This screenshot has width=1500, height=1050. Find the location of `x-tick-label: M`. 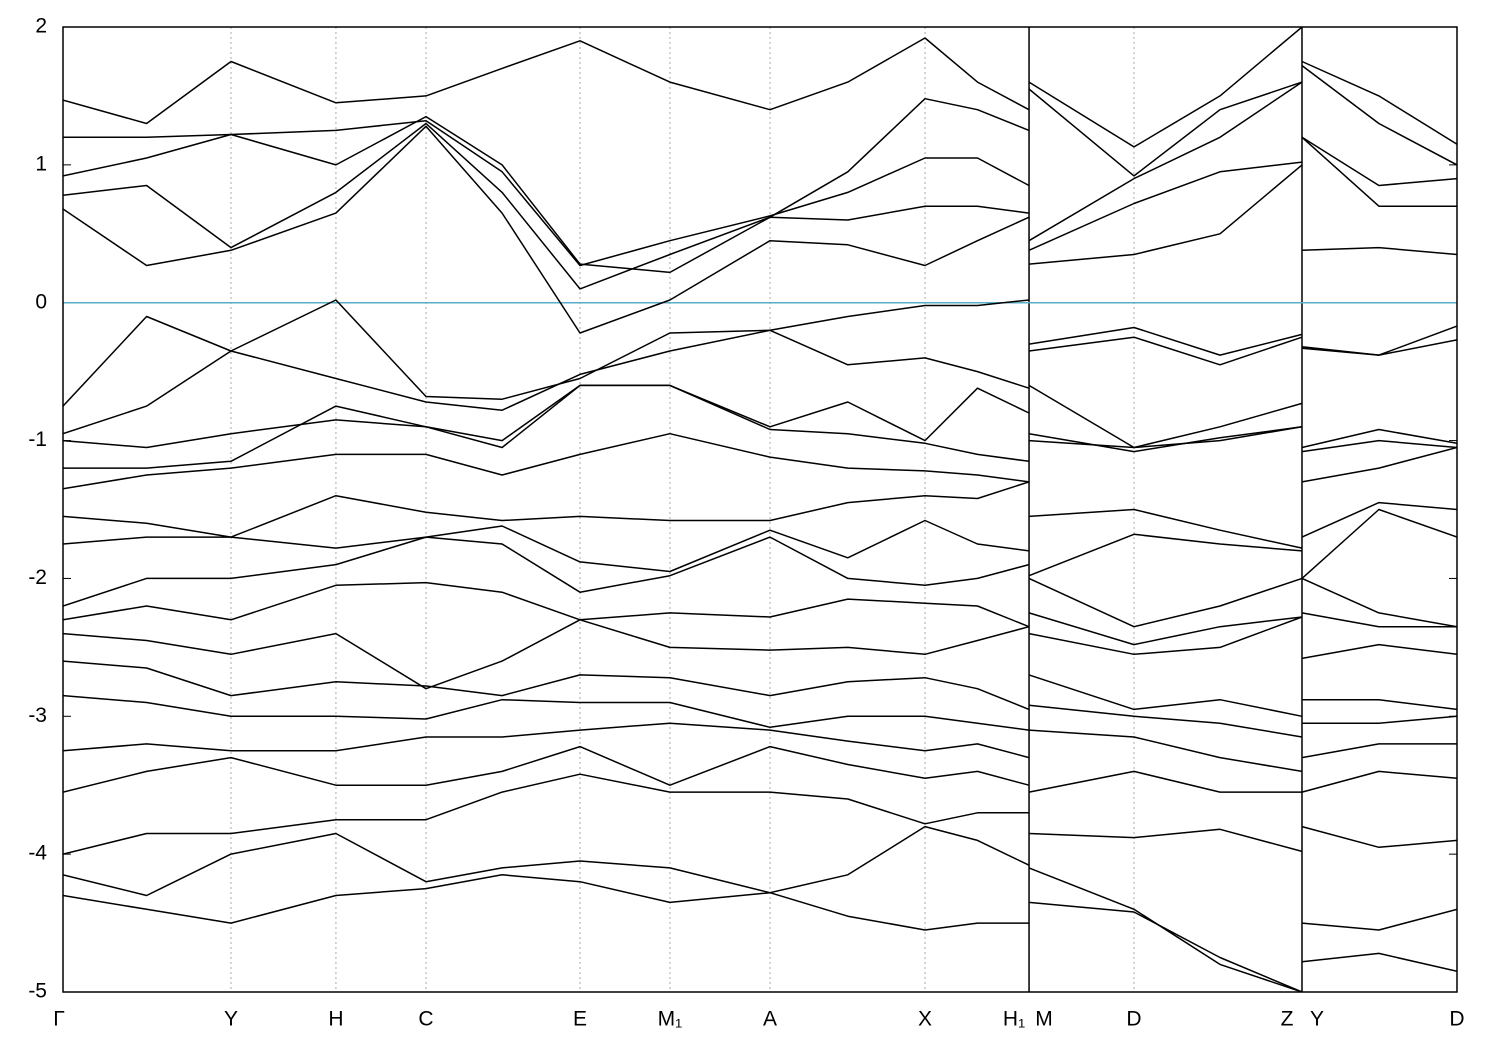

x-tick-label: M is located at coordinates (1044, 1019).